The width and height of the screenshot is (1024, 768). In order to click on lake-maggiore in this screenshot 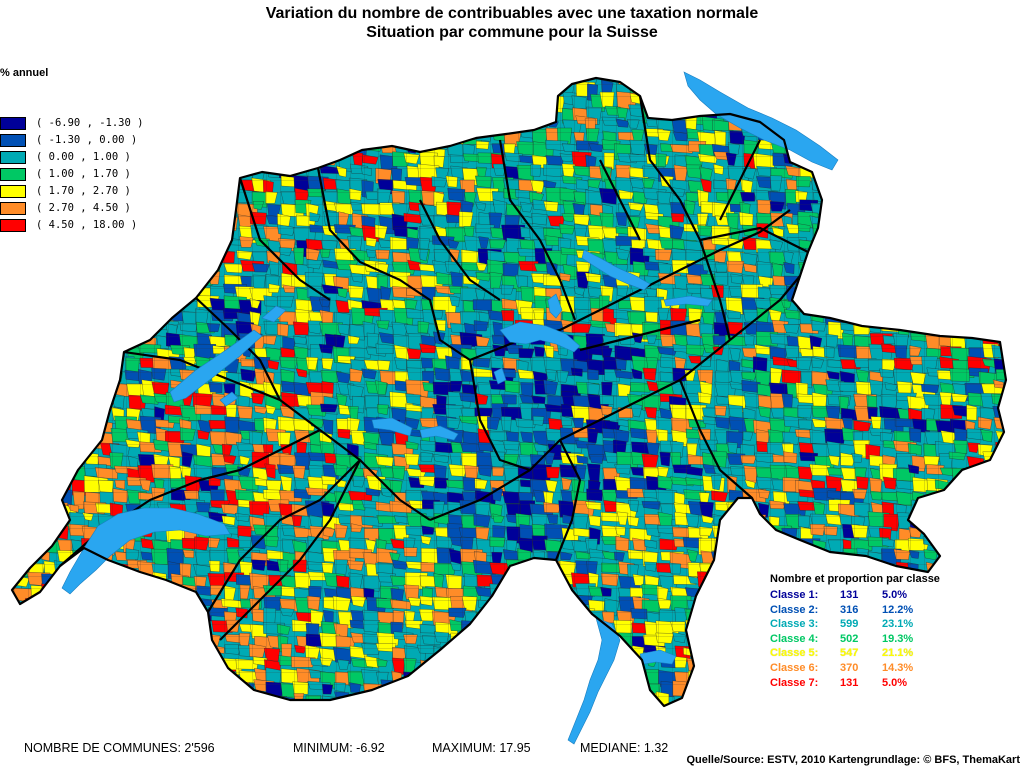, I will do `click(594, 681)`.